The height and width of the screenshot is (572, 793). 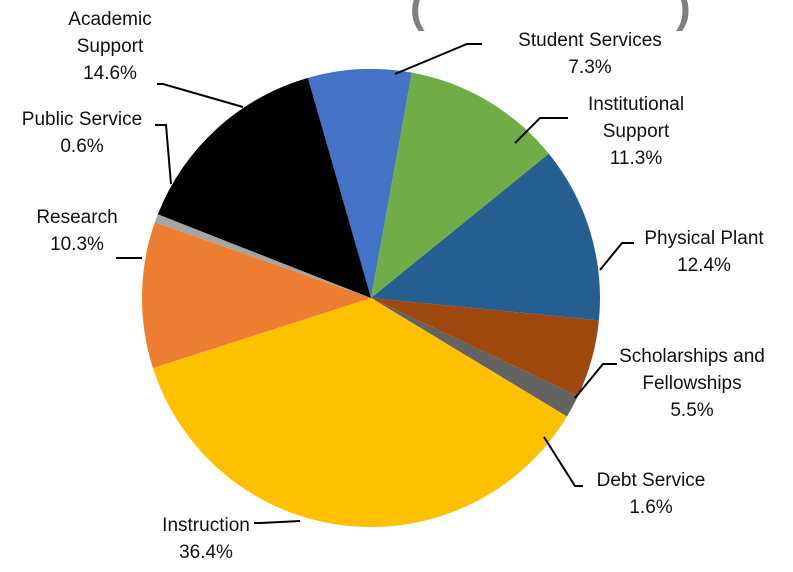 What do you see at coordinates (691, 383) in the screenshot?
I see `slice-label-line: Fellowships` at bounding box center [691, 383].